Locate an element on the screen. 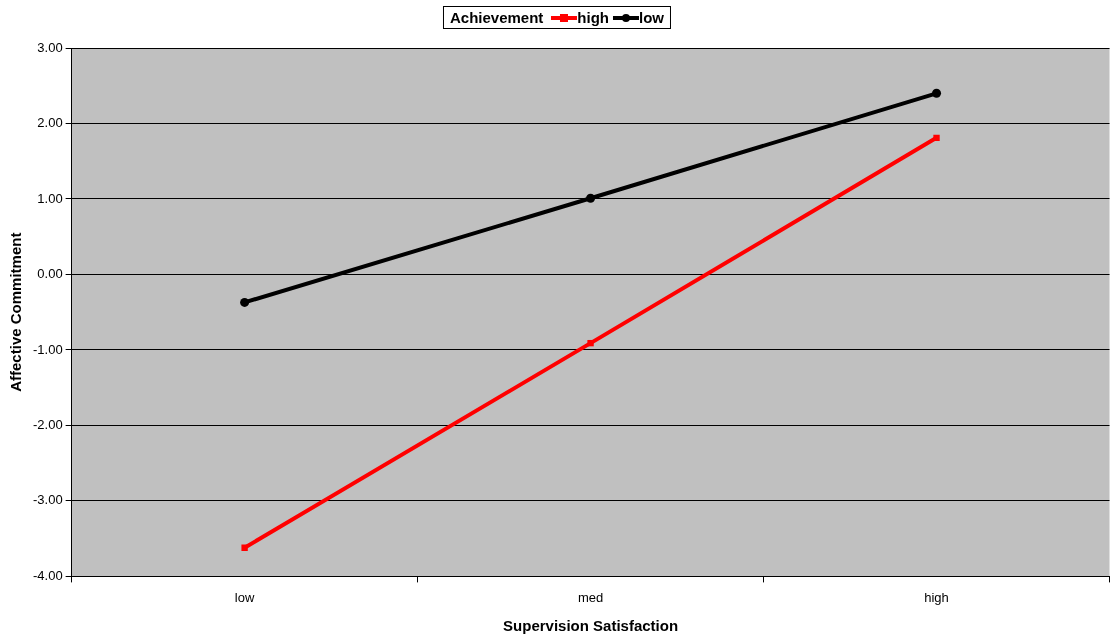 The width and height of the screenshot is (1114, 644). x-tick-label: high is located at coordinates (936, 597).